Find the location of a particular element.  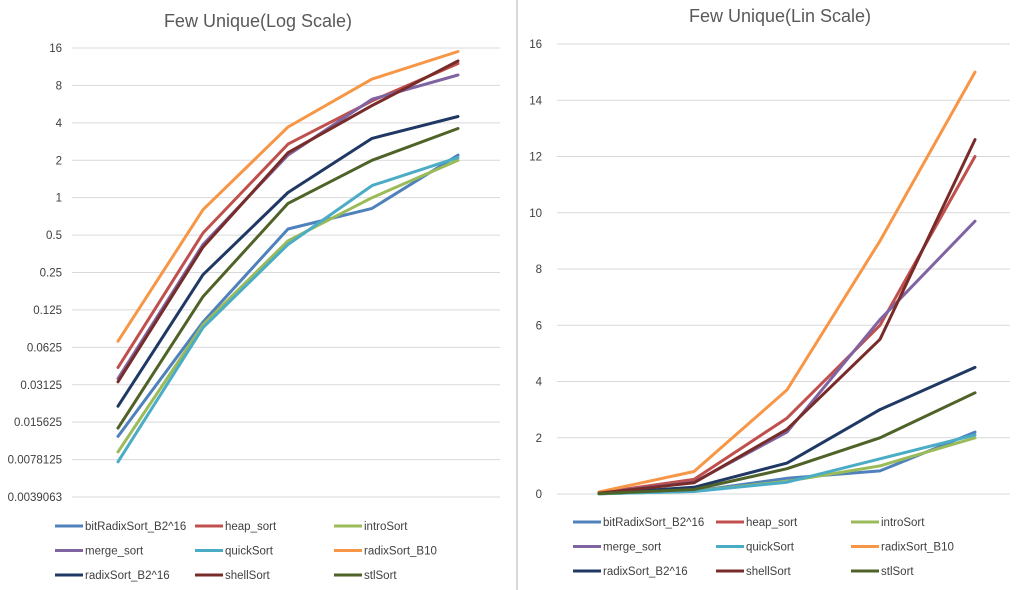

y-tick-label-log-11: 8 is located at coordinates (59, 86).